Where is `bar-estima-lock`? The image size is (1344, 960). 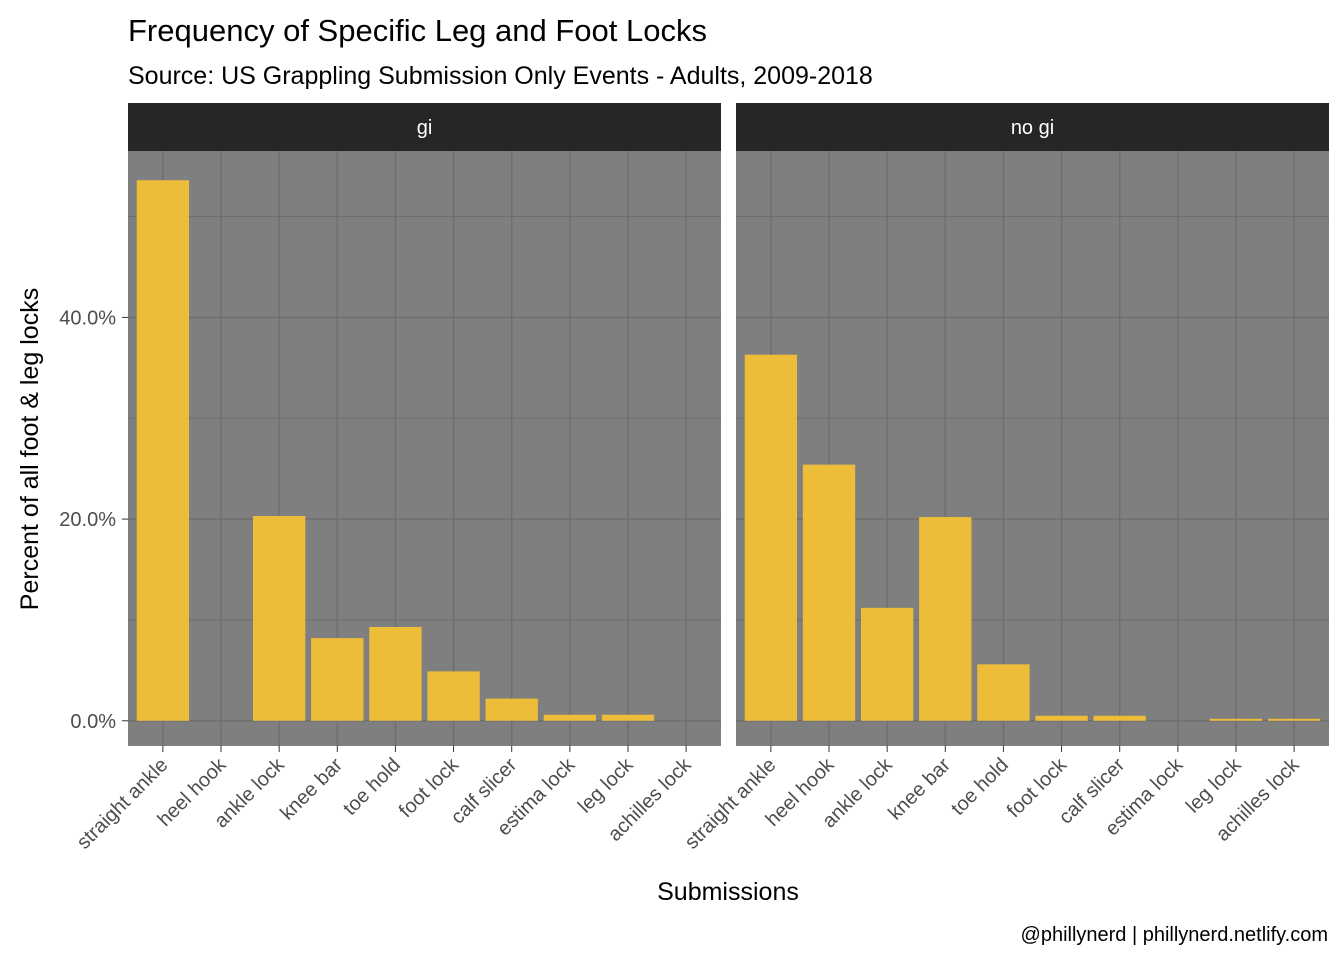 bar-estima-lock is located at coordinates (570, 717).